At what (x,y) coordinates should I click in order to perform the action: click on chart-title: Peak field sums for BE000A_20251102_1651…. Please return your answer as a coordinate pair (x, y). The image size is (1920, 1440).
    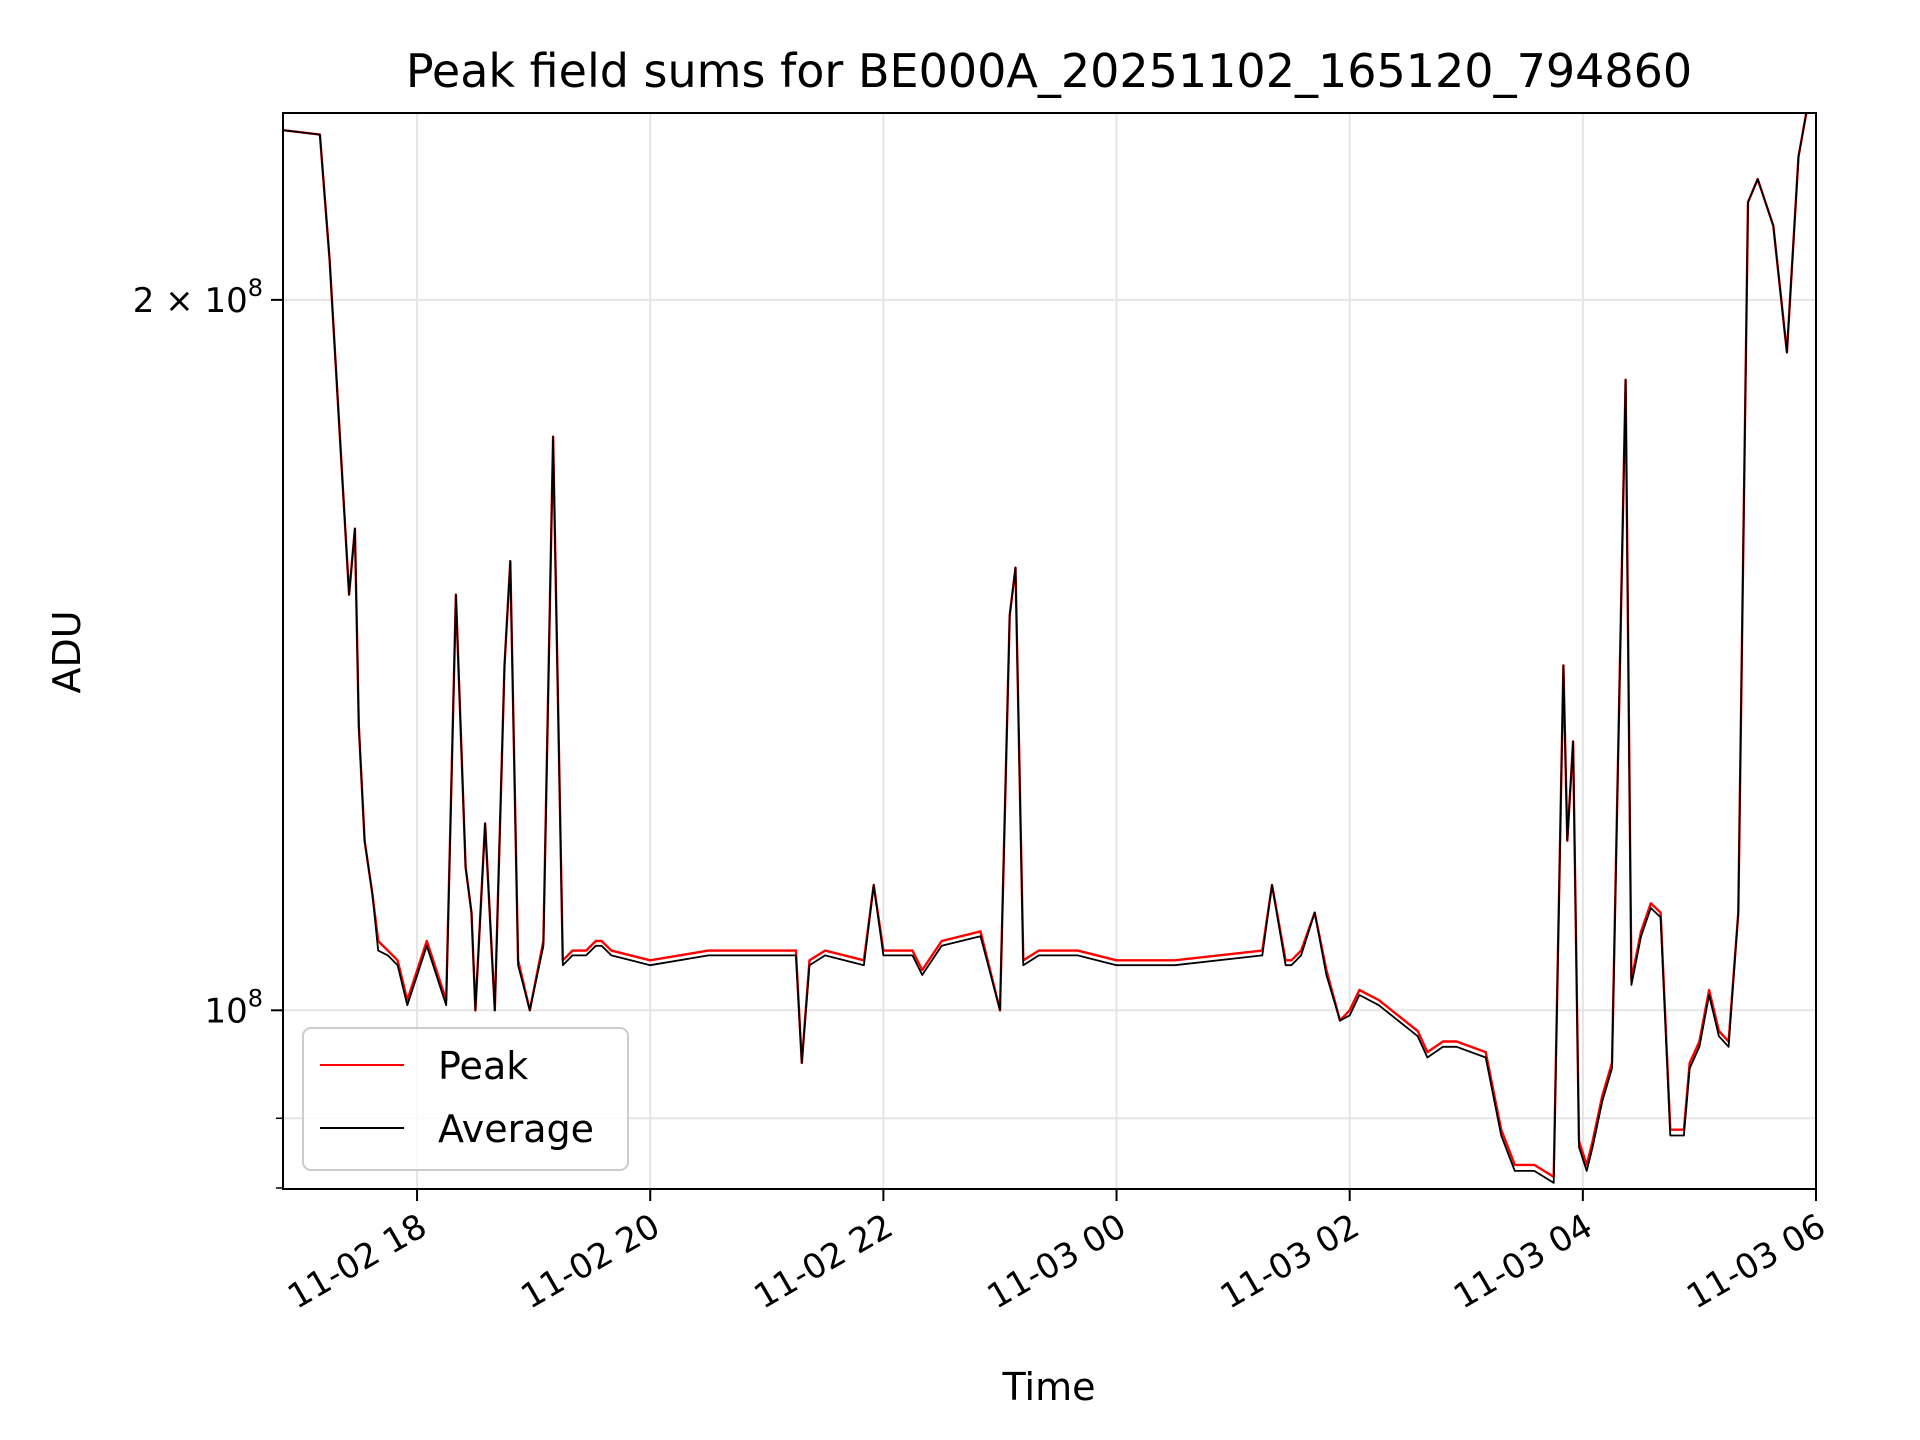
    Looking at the image, I should click on (1049, 71).